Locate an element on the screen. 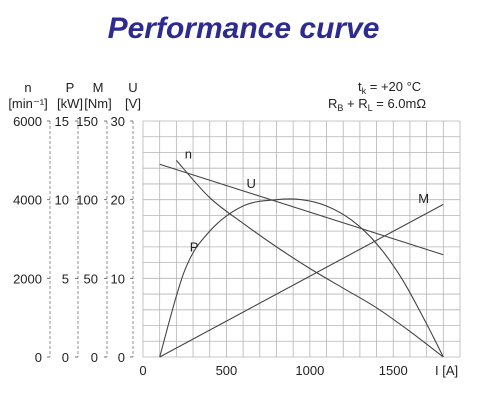 Image resolution: width=487 pixels, height=400 pixels. axis-symbol-P: P is located at coordinates (70, 87).